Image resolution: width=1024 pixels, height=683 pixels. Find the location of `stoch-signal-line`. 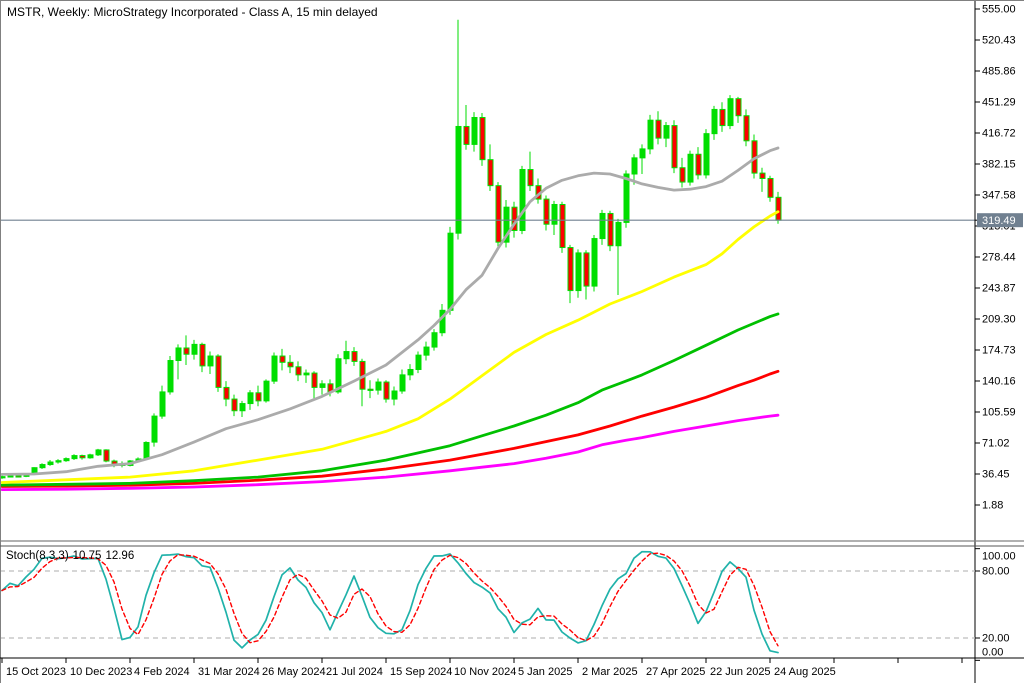

stoch-signal-line is located at coordinates (390, 599).